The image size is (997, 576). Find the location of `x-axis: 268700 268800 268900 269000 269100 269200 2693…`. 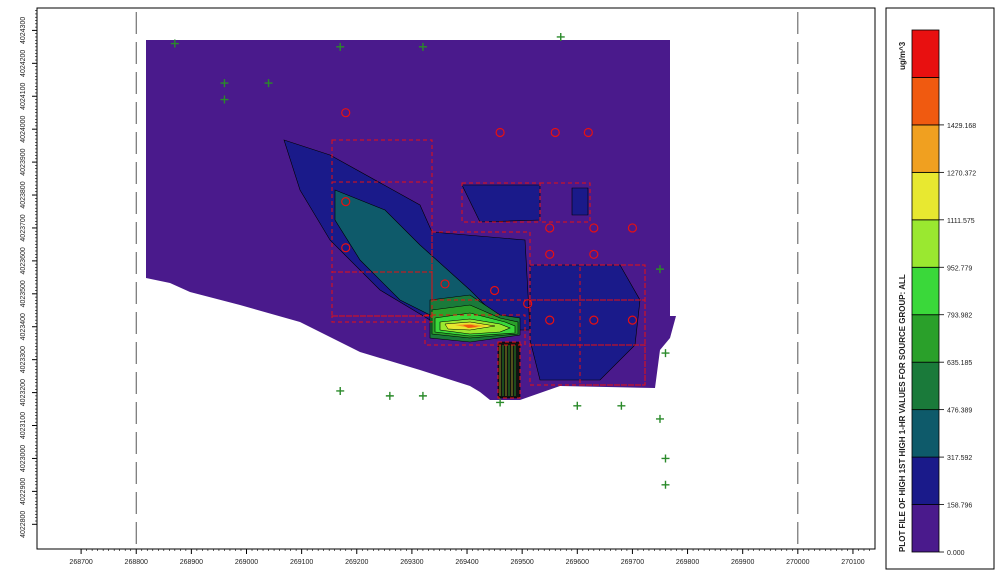

x-axis: 268700 268800 268900 269000 269100 269200 2693… is located at coordinates (469, 557).